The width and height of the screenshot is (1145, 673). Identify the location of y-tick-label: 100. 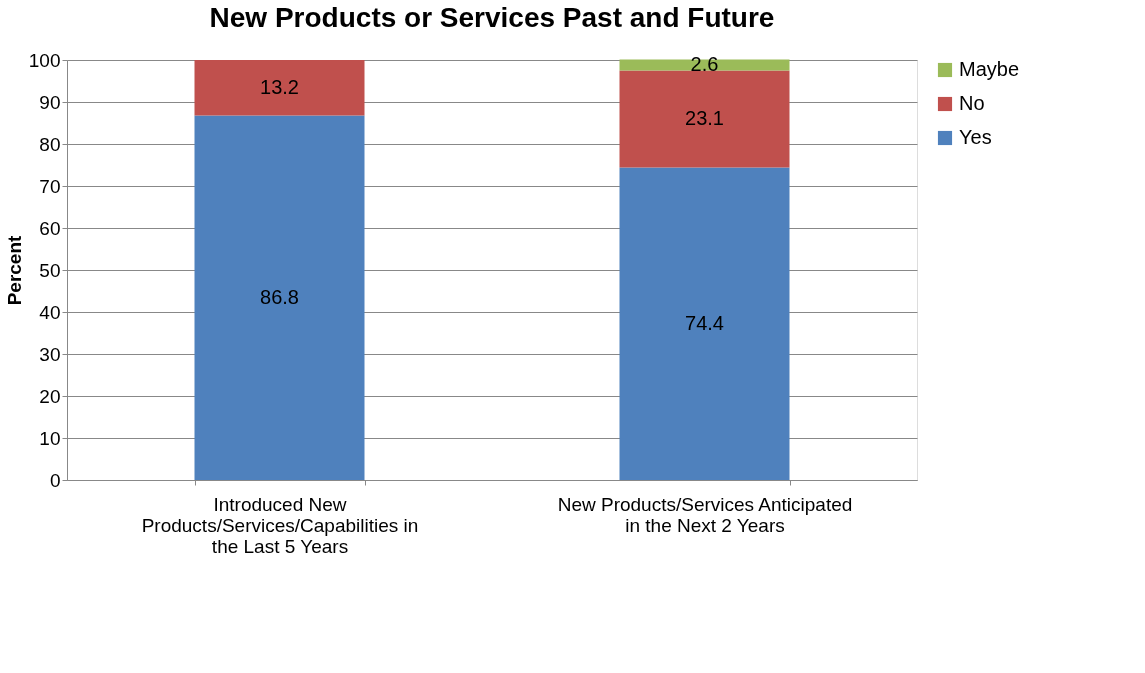
(44, 60).